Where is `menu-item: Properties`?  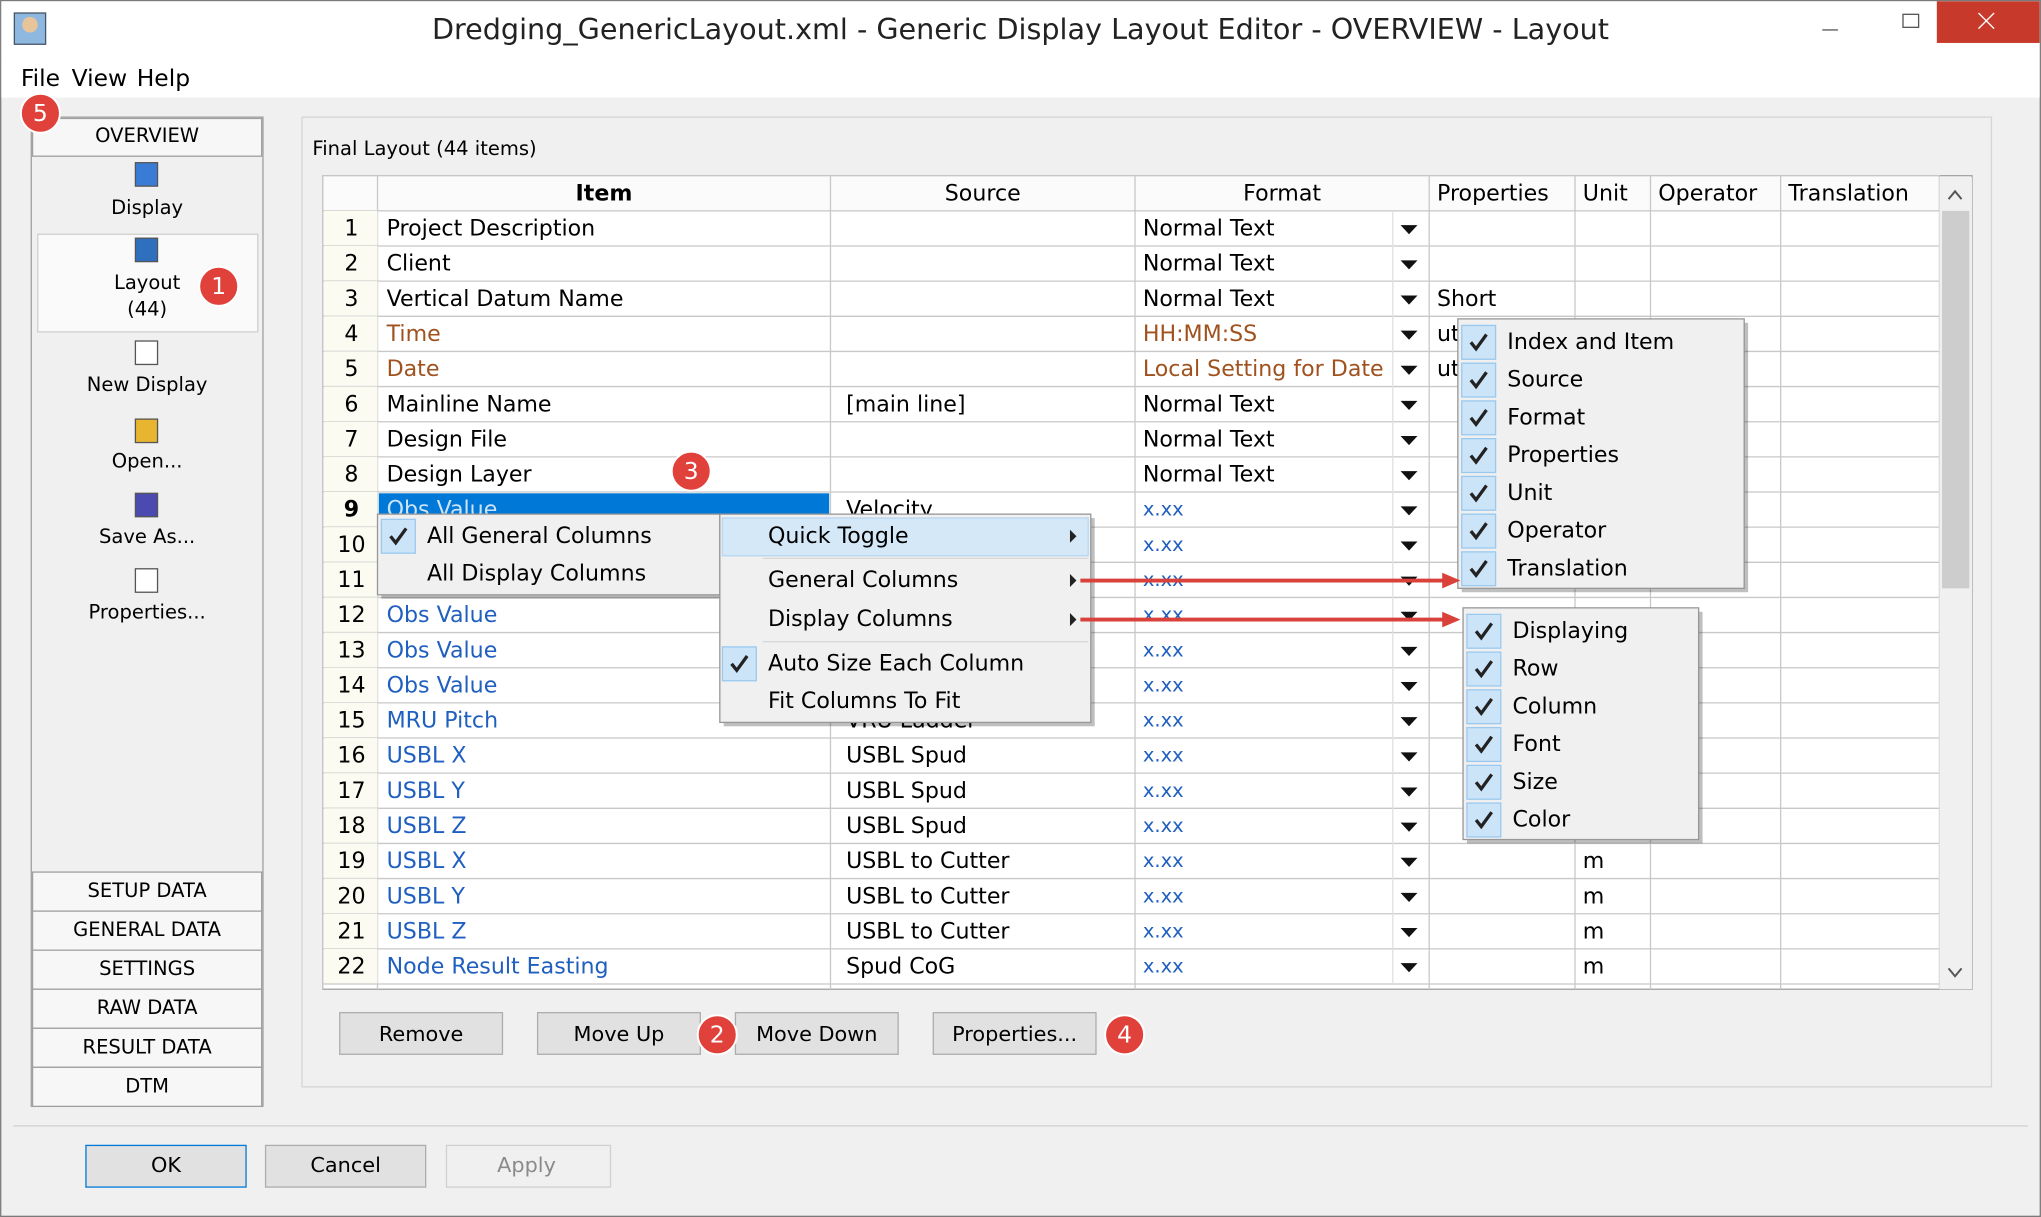 menu-item: Properties is located at coordinates (1563, 455).